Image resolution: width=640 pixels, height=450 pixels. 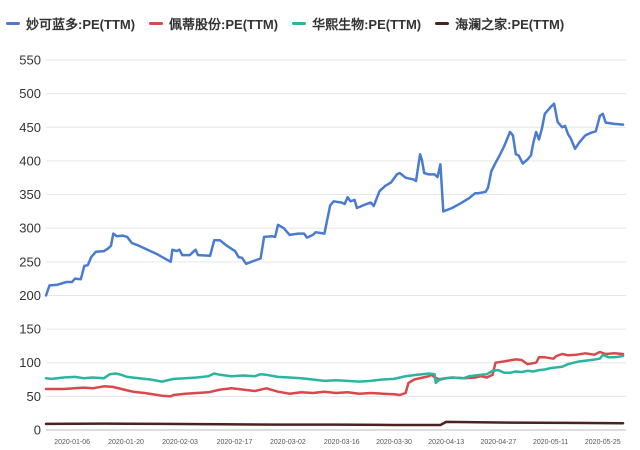 What do you see at coordinates (603, 442) in the screenshot?
I see `x-tick-label: 2020-05-25` at bounding box center [603, 442].